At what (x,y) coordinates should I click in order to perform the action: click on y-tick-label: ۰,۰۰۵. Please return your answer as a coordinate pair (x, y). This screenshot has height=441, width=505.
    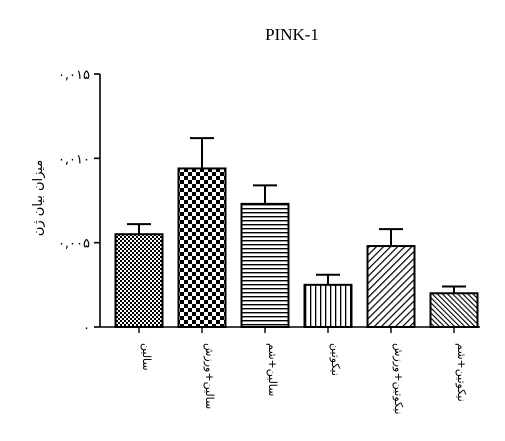
    Looking at the image, I should click on (74, 244).